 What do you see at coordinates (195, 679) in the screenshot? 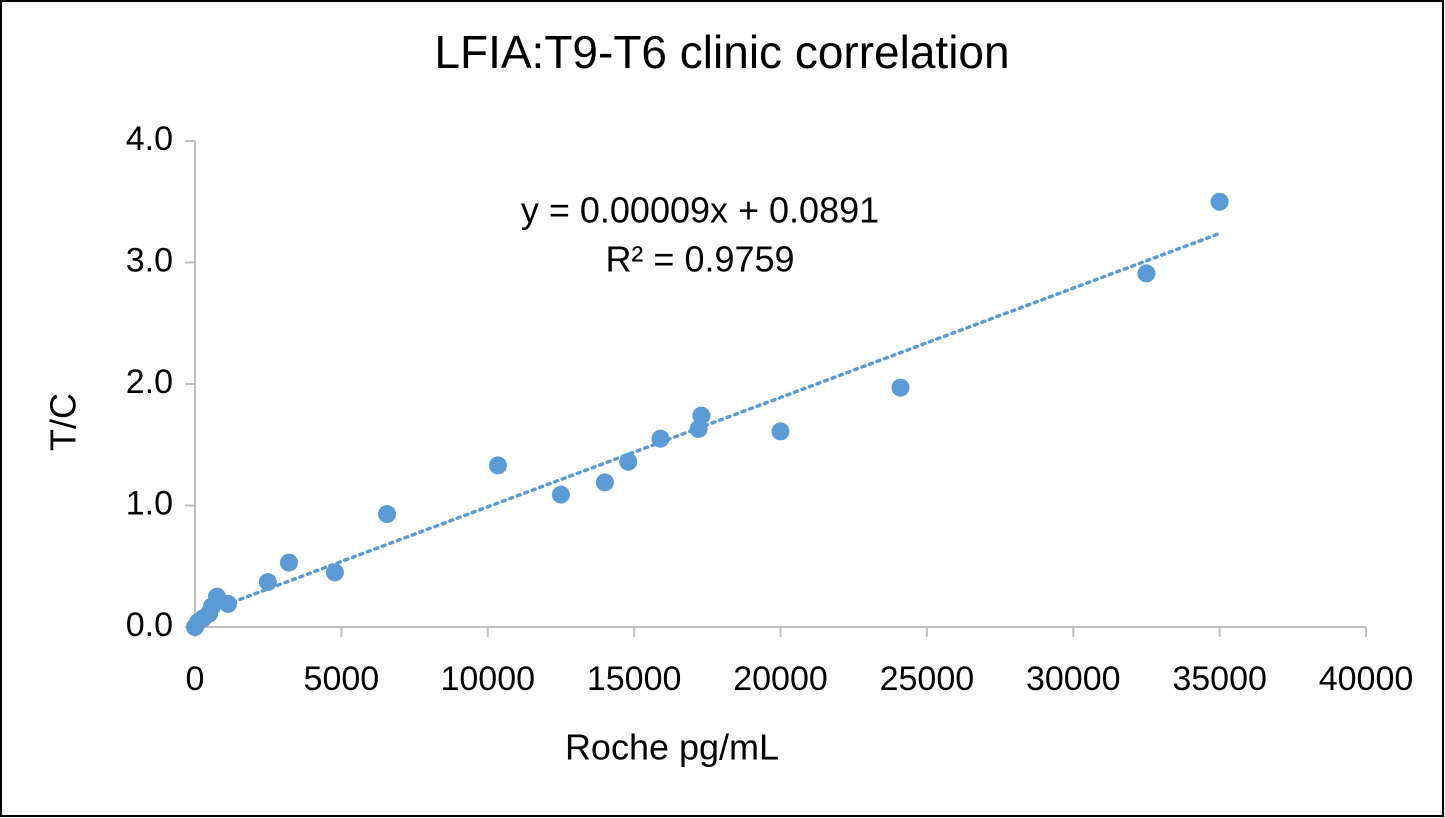
I see `x-tick-label: 0` at bounding box center [195, 679].